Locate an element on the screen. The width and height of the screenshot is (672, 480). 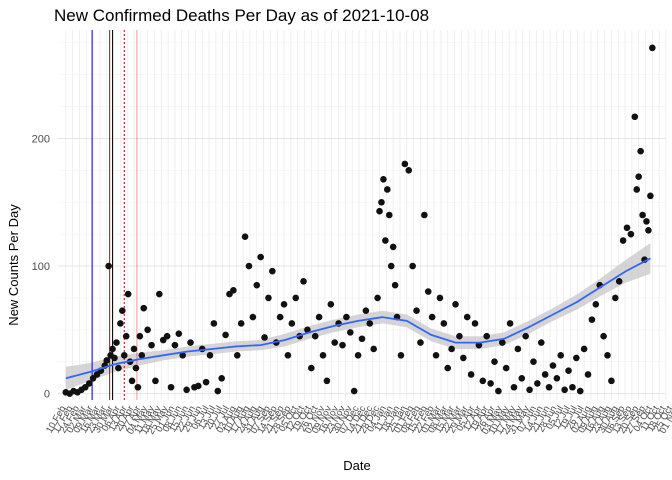
x-axis-title: Date is located at coordinates (356, 465).